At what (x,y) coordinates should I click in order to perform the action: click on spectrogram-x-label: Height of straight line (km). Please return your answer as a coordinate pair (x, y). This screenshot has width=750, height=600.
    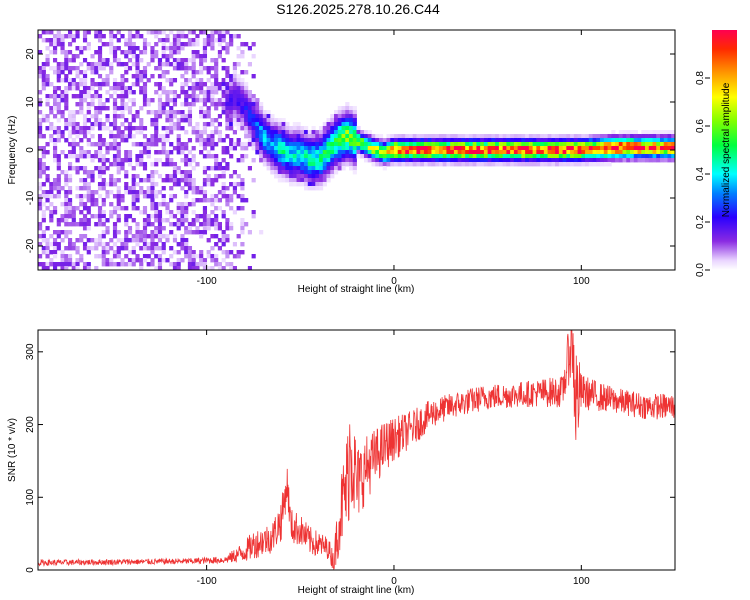
    Looking at the image, I should click on (356, 289).